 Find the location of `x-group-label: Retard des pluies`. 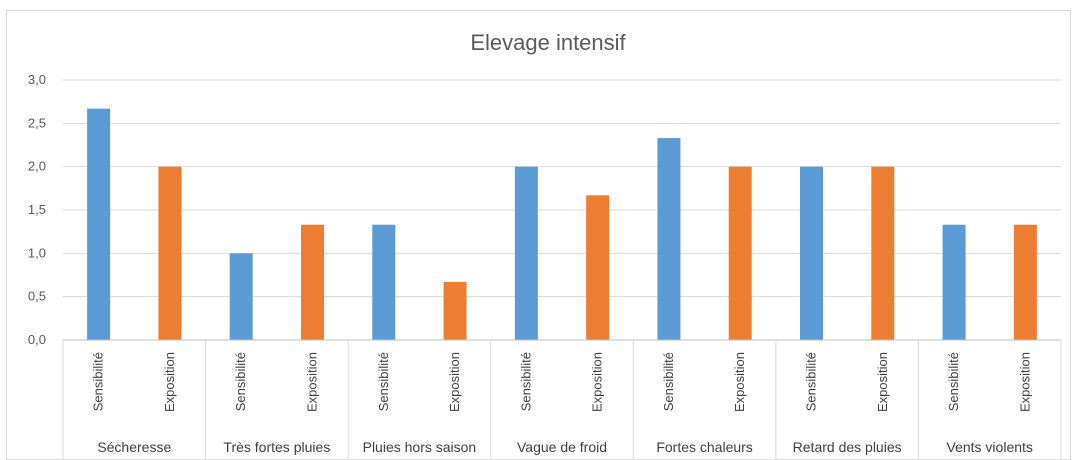

x-group-label: Retard des pluies is located at coordinates (847, 447).